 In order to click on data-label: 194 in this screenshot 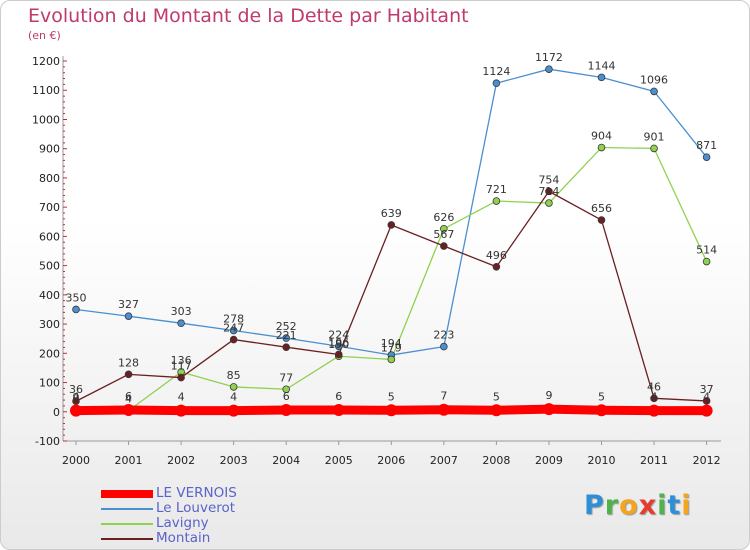, I will do `click(391, 343)`.